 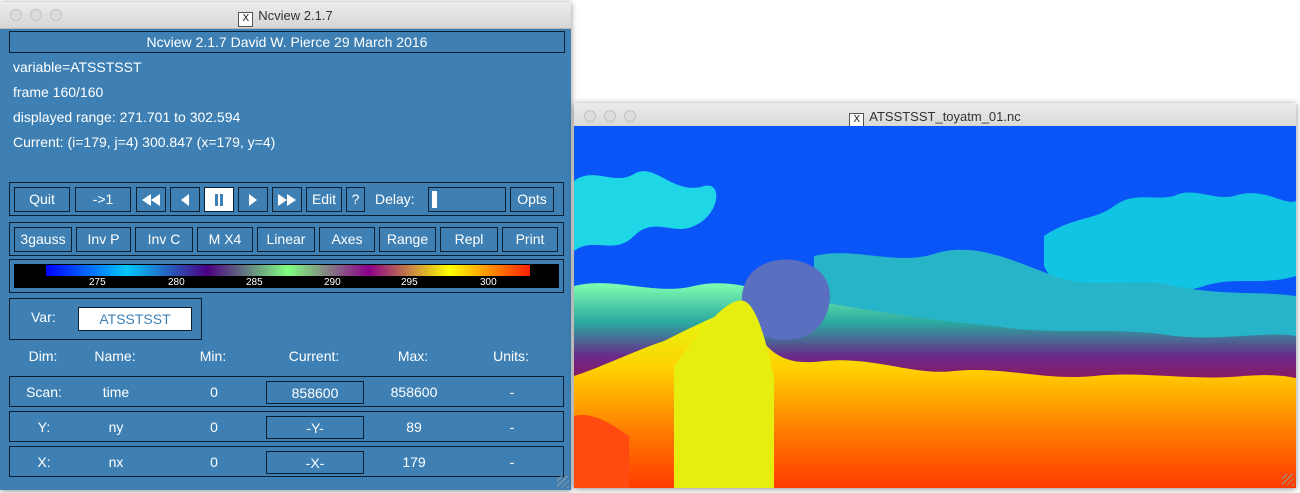 I want to click on help-button: ?, so click(x=355, y=199).